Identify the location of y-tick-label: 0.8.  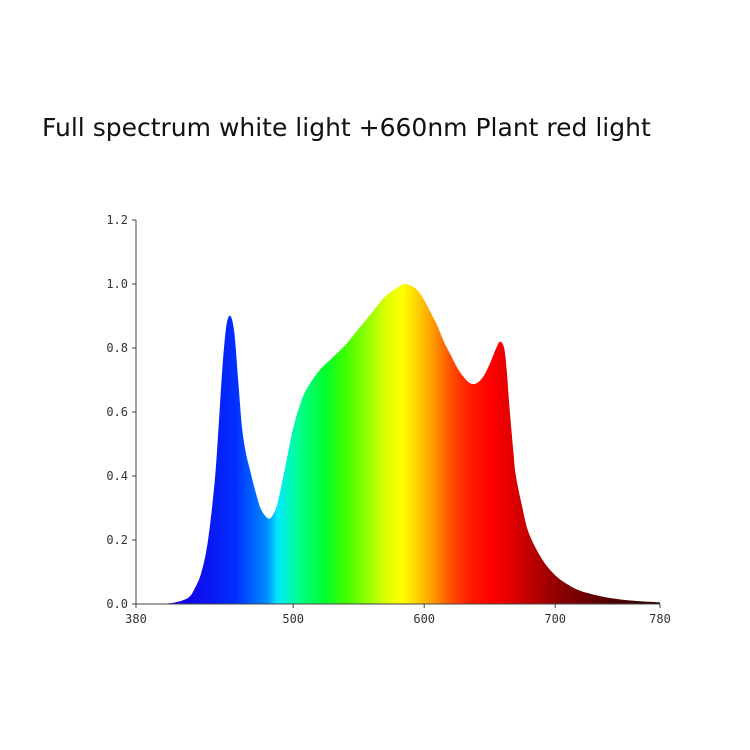
(117, 348).